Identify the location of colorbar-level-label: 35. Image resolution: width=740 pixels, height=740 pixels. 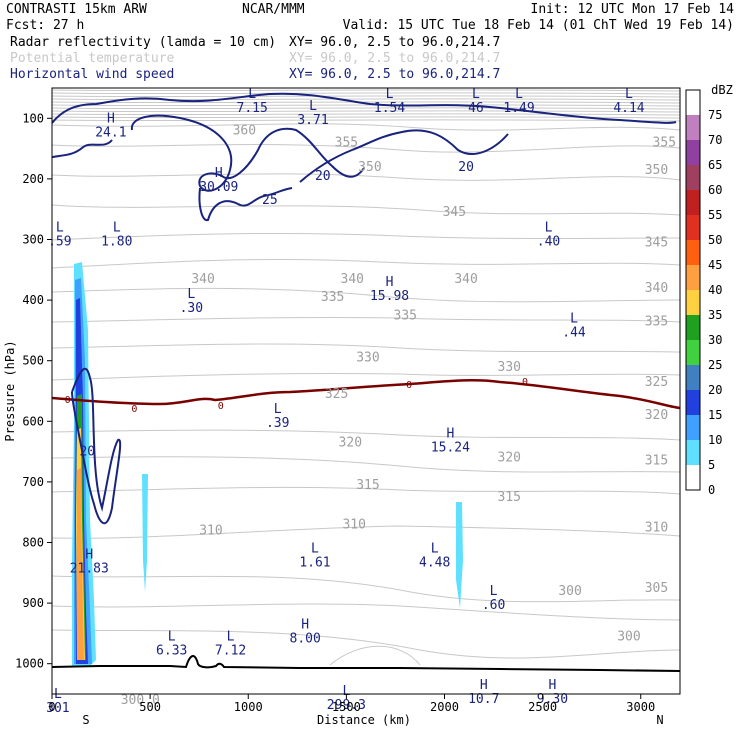
(715, 315).